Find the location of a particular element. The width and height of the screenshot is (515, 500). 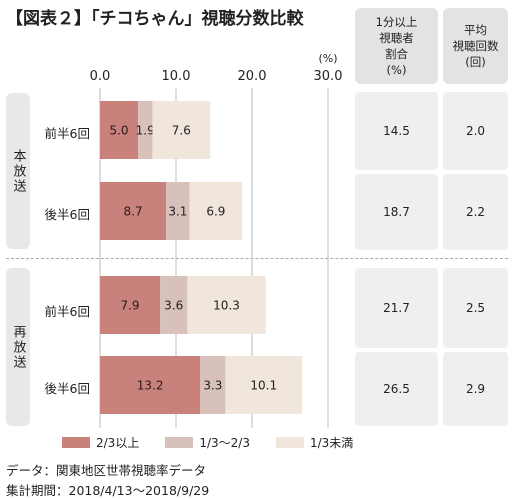

share-column-header: 1分以上 視聴者 割合 (%) is located at coordinates (396, 46).